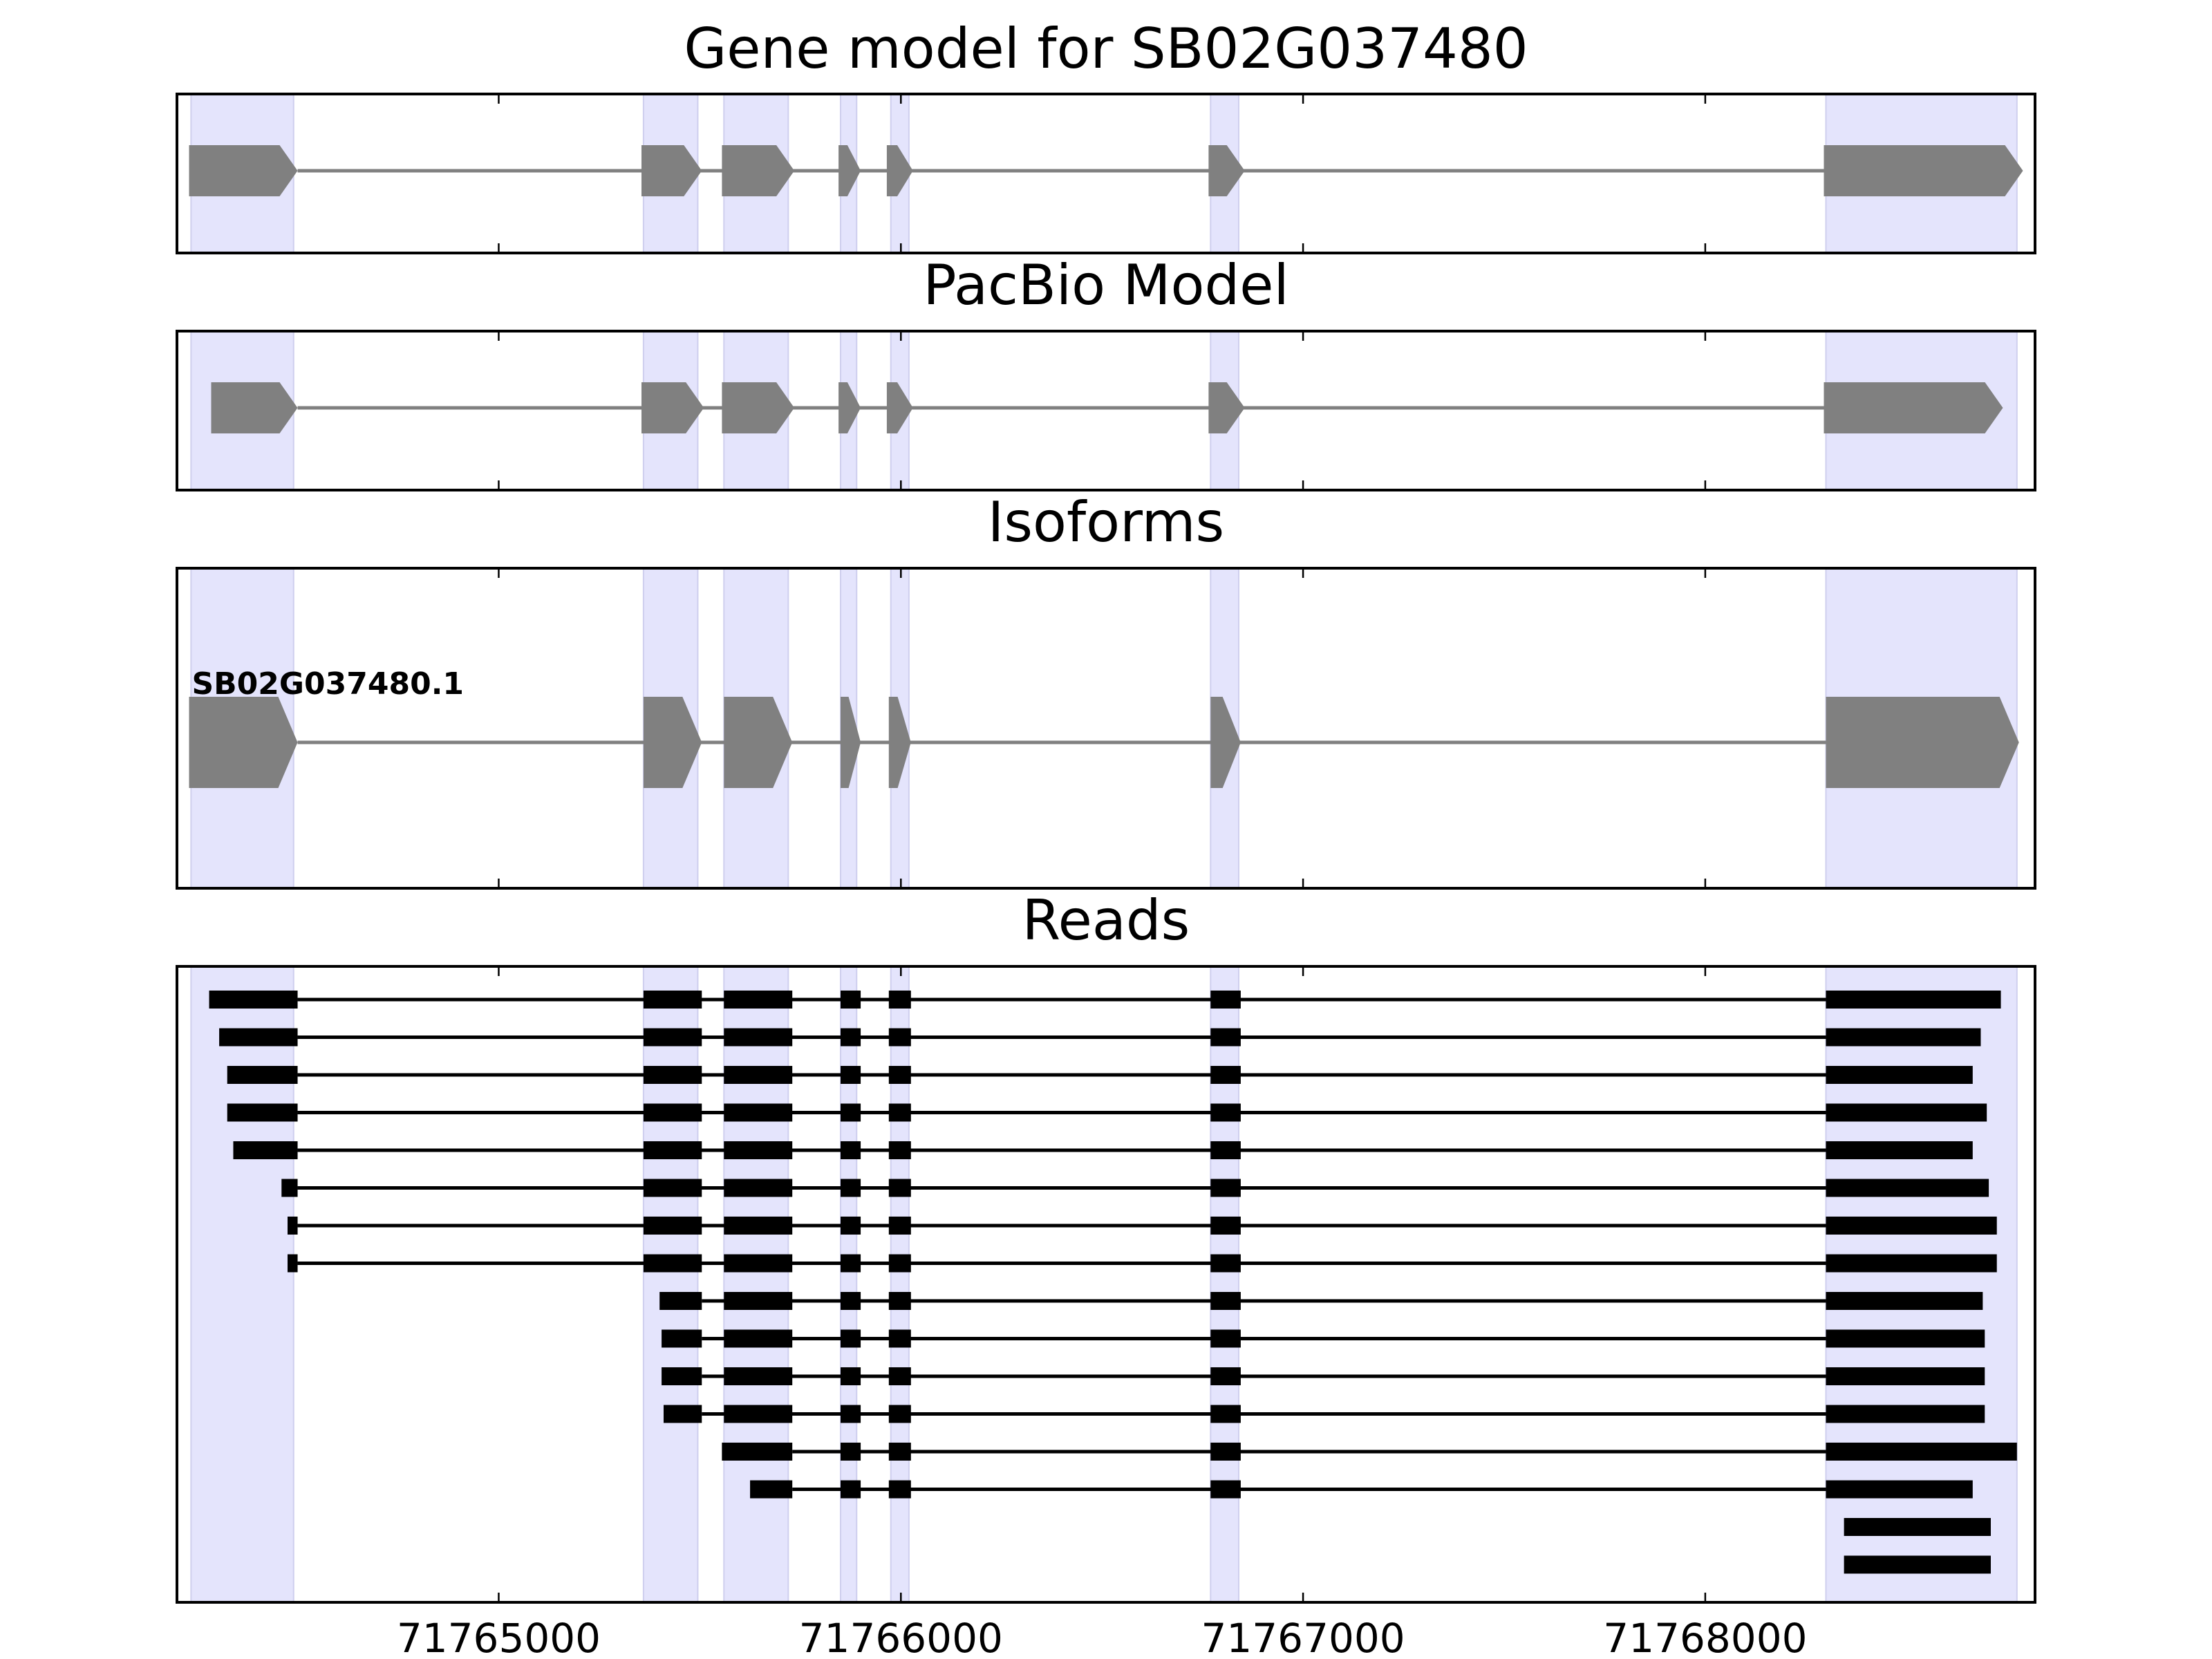 This screenshot has height=1659, width=2212. Describe the element at coordinates (1106, 522) in the screenshot. I see `panel-title: Isoforms` at that location.